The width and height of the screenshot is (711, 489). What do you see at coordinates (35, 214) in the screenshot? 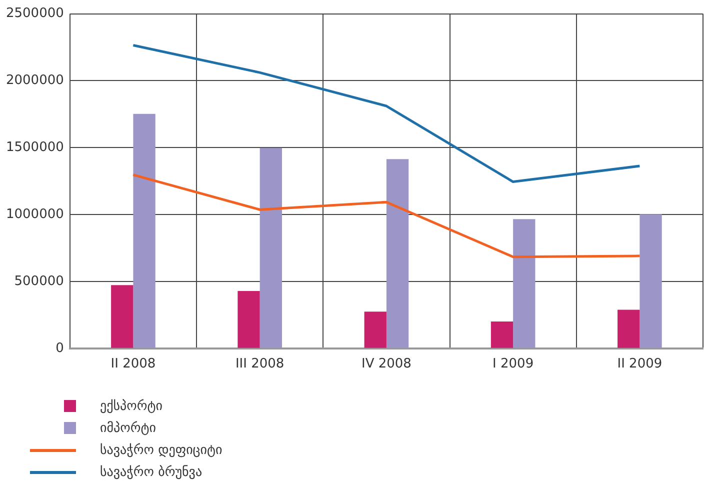
I see `y-tick-label: 1000000` at bounding box center [35, 214].